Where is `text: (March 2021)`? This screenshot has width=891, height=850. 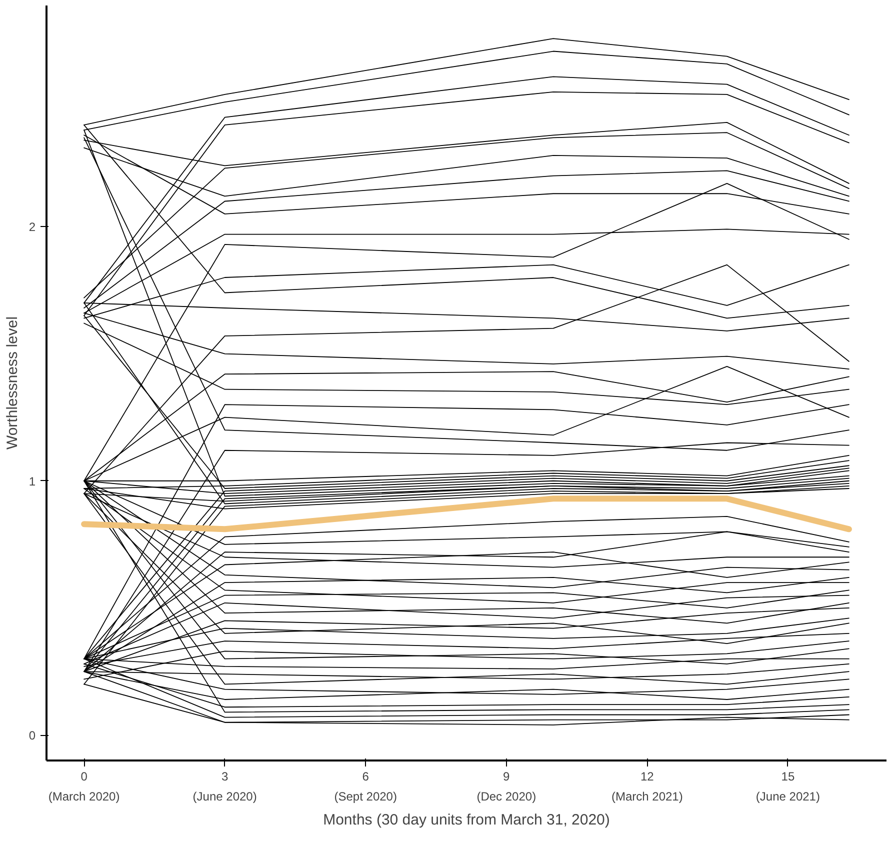
text: (March 2021) is located at coordinates (647, 797).